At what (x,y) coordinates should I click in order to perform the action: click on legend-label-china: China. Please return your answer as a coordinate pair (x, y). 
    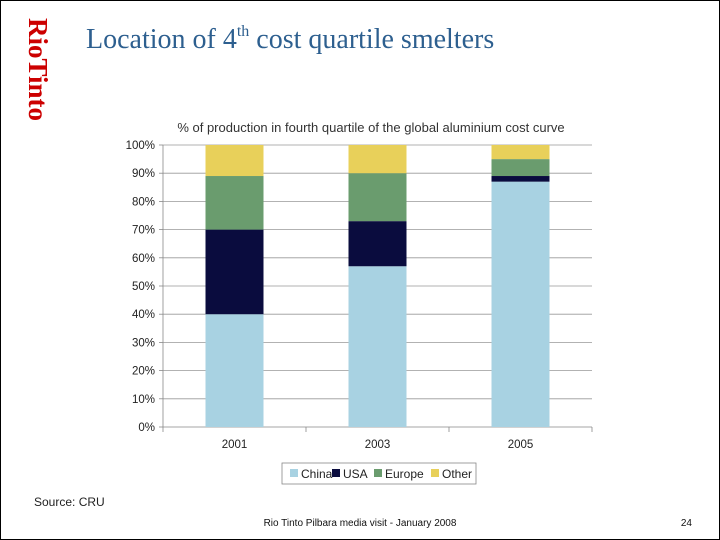
    Looking at the image, I should click on (317, 474).